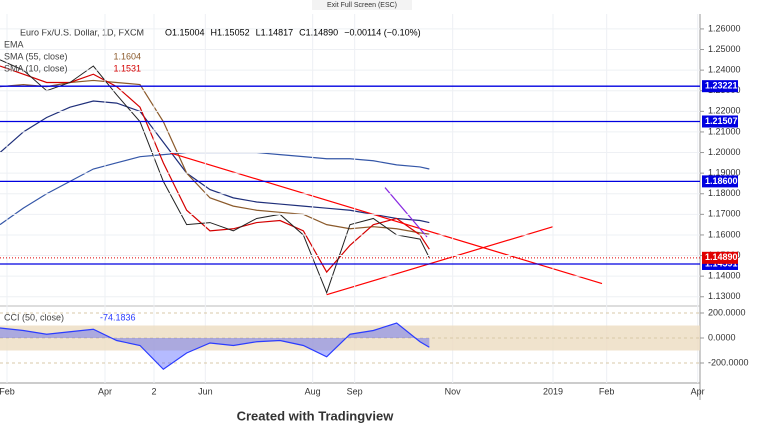 The width and height of the screenshot is (758, 432). I want to click on legend-name: EMA, so click(14, 44).